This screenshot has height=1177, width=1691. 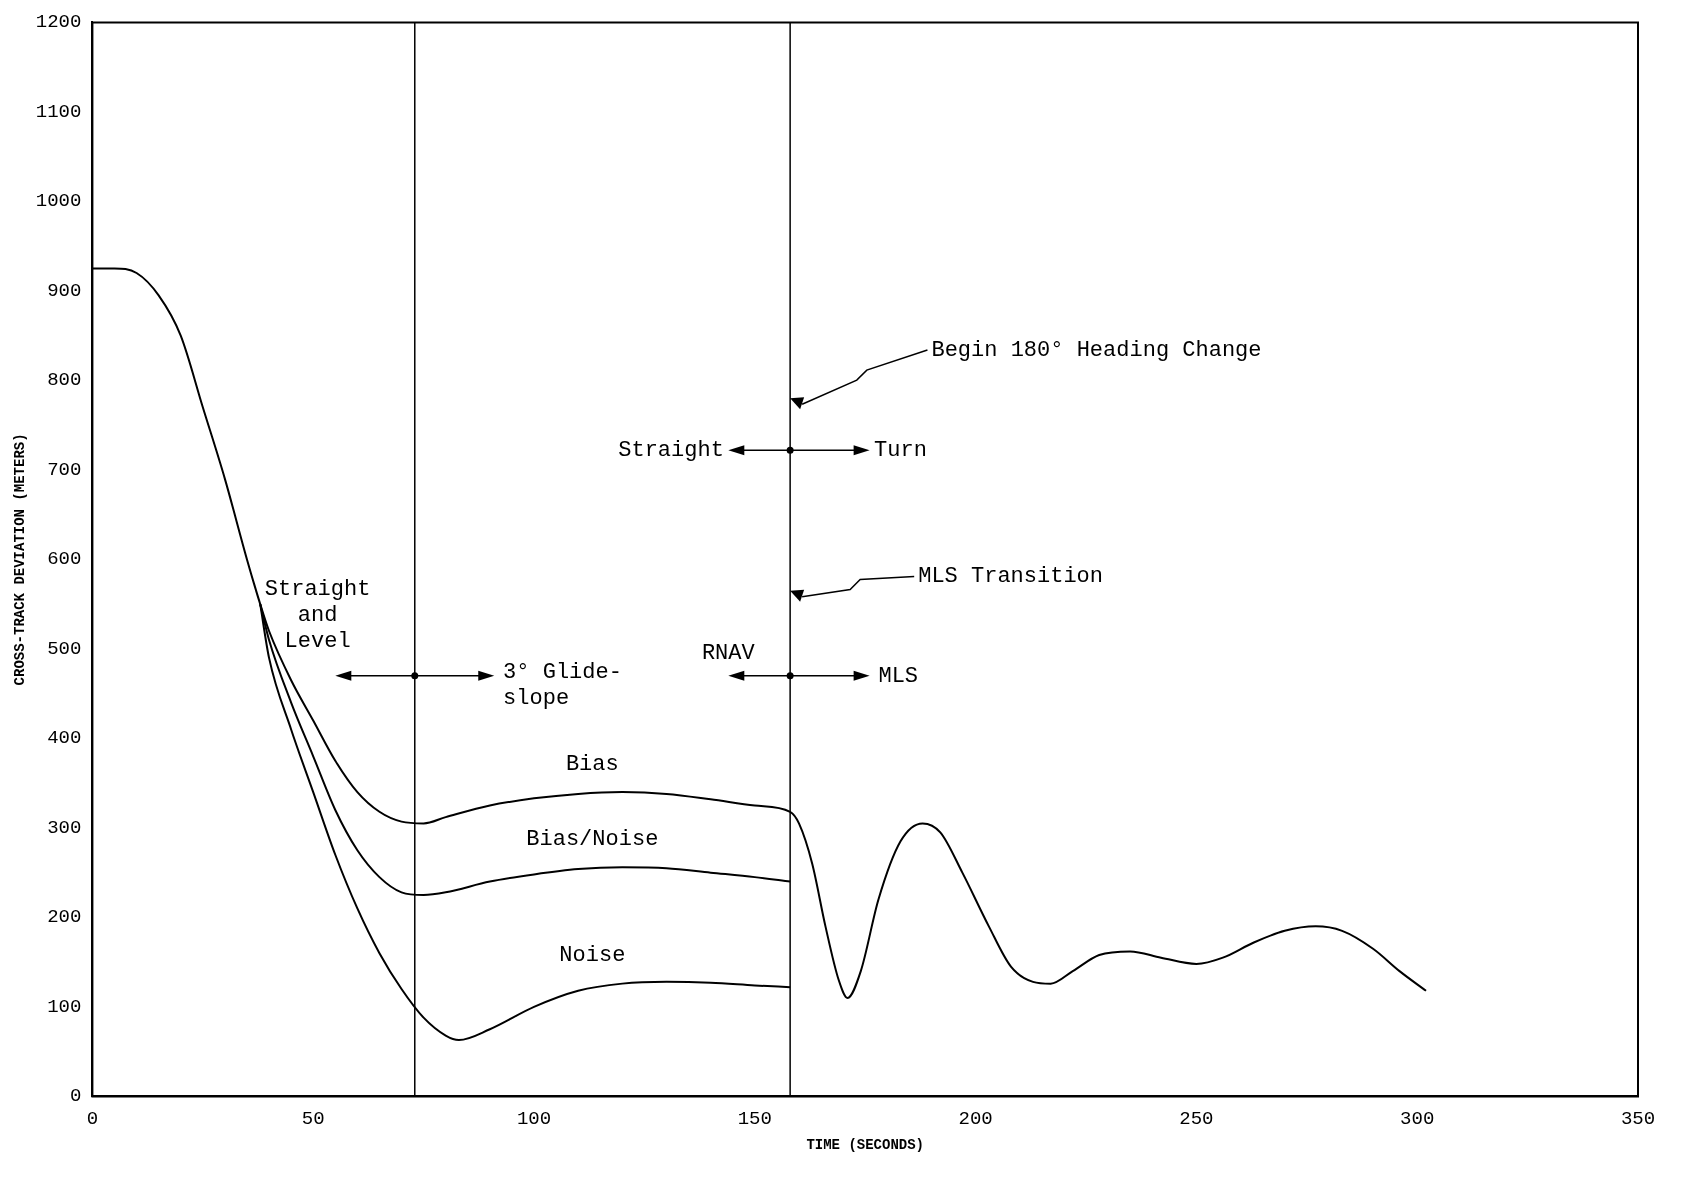 I want to click on x-tick-label: 50, so click(x=313, y=1118).